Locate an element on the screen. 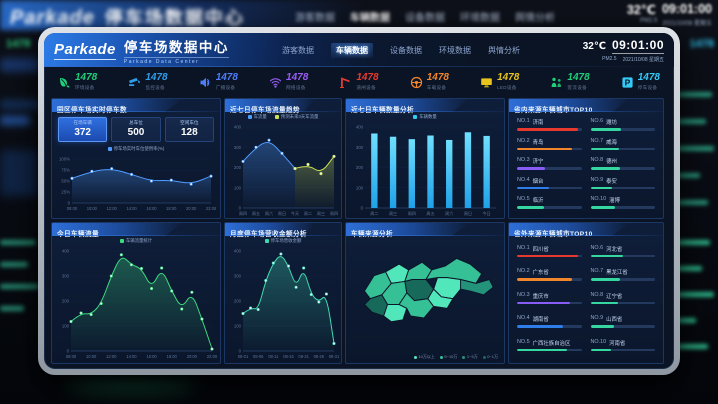 This screenshot has height=404, width=718. today-flow-legend: 车辆流量统计 is located at coordinates (136, 240).